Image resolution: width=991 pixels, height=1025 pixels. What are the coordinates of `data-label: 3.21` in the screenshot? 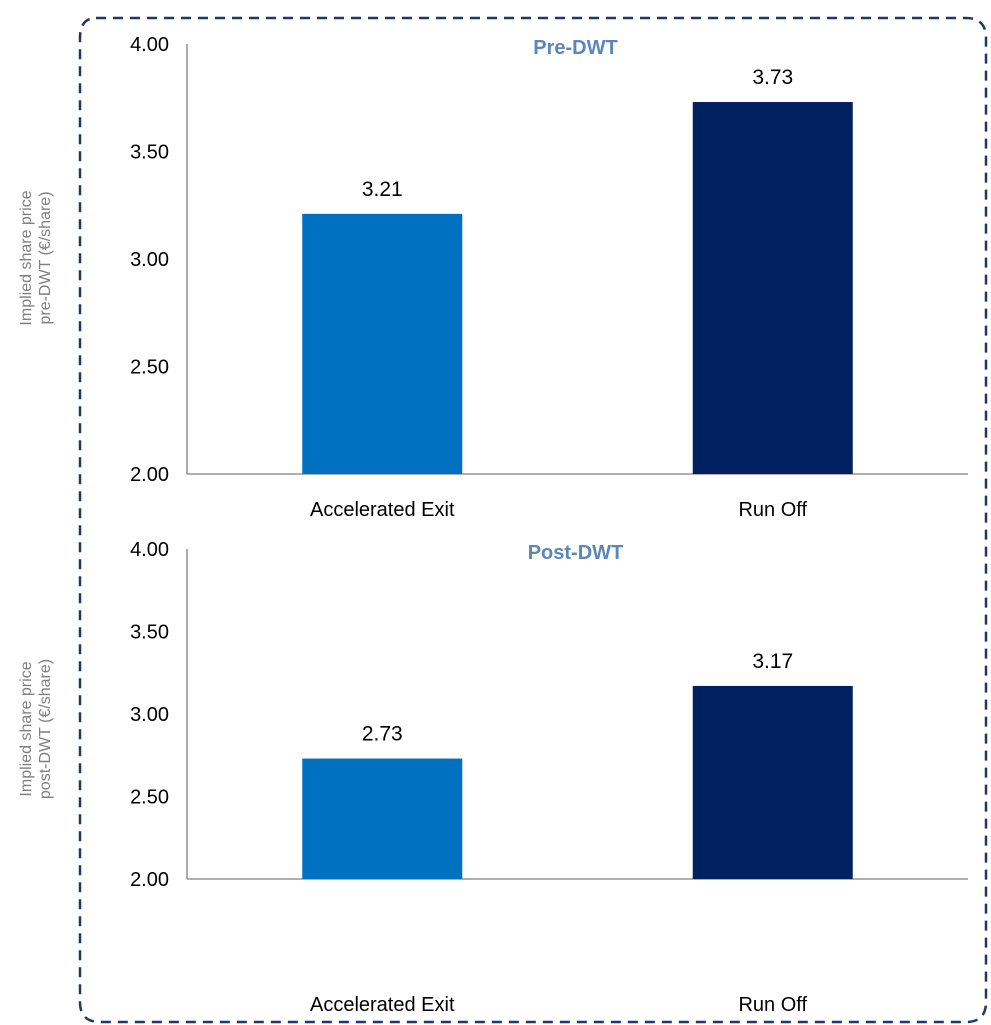 It's located at (382, 189).